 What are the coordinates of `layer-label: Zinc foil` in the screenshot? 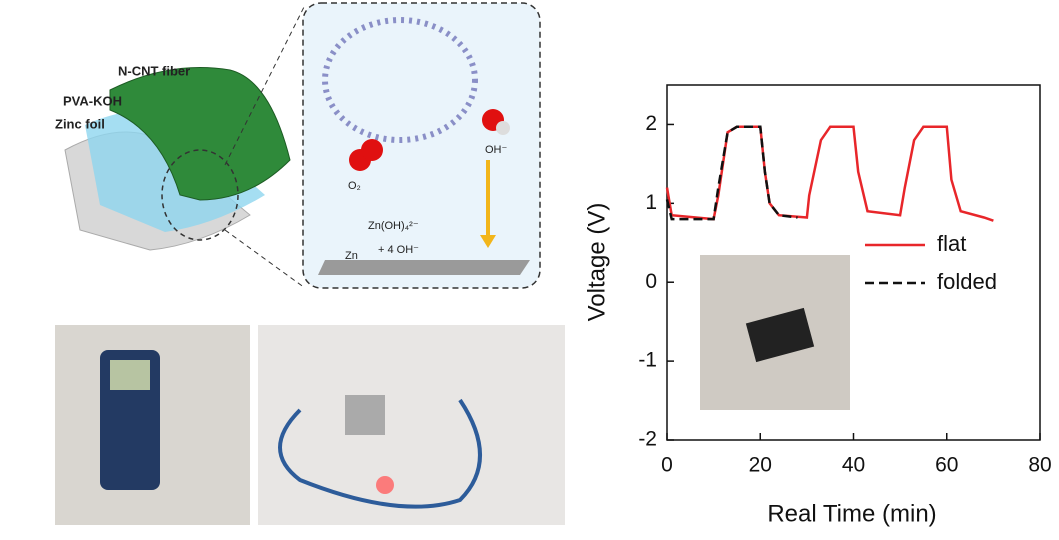 It's located at (80, 123).